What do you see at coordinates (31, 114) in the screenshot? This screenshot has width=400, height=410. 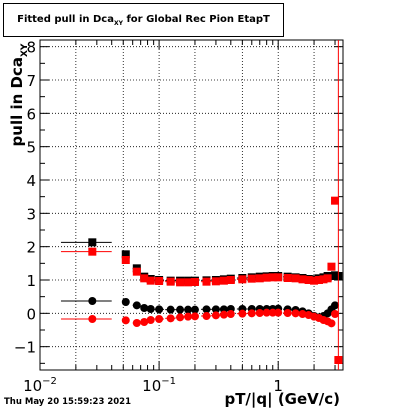 I see `y-tick-label: 6` at bounding box center [31, 114].